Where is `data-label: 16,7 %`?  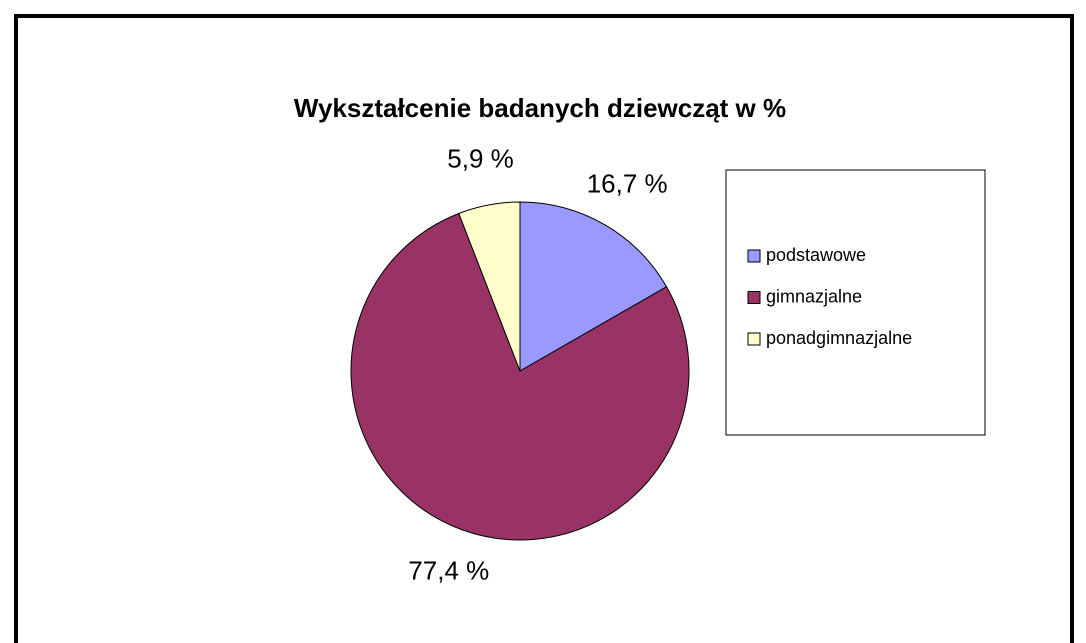 data-label: 16,7 % is located at coordinates (627, 184).